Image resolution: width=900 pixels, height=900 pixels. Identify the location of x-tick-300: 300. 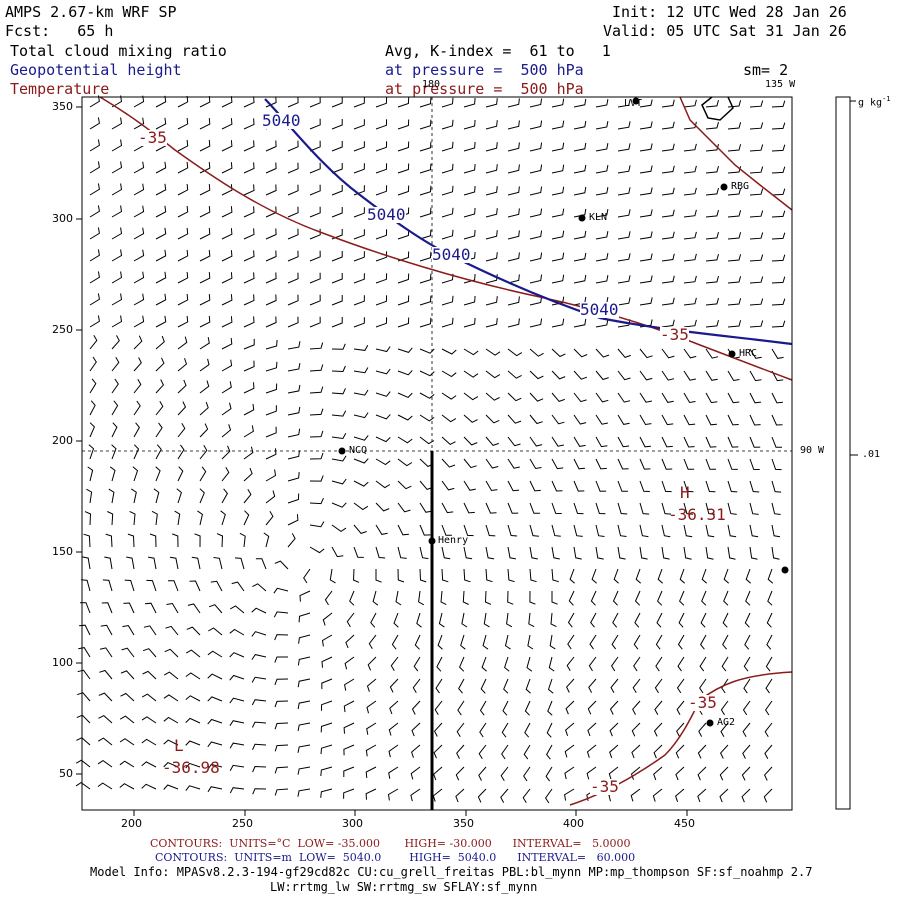
(352, 823).